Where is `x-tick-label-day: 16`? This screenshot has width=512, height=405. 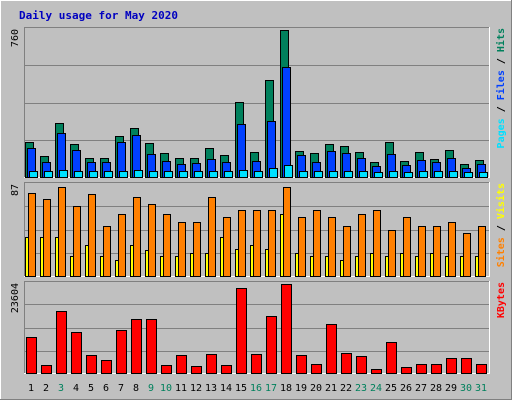
x-tick-label-day: 16 is located at coordinates (256, 388).